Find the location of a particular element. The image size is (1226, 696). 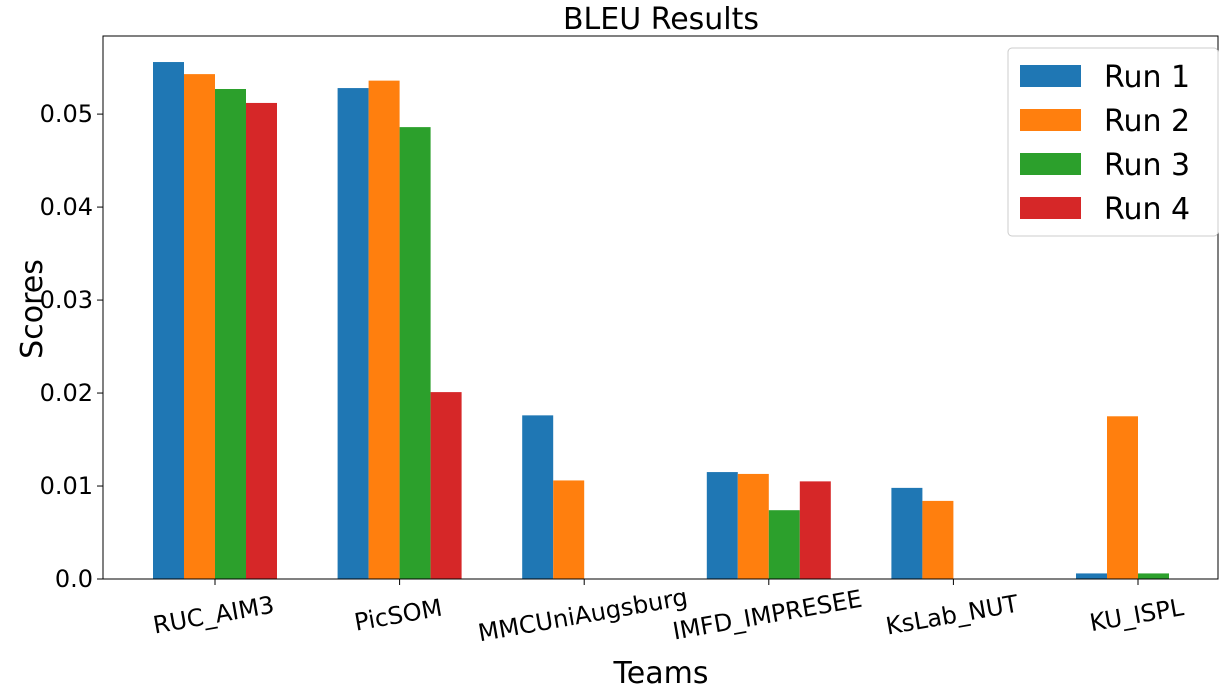

y-tick-label: 0.0 is located at coordinates (74, 579).